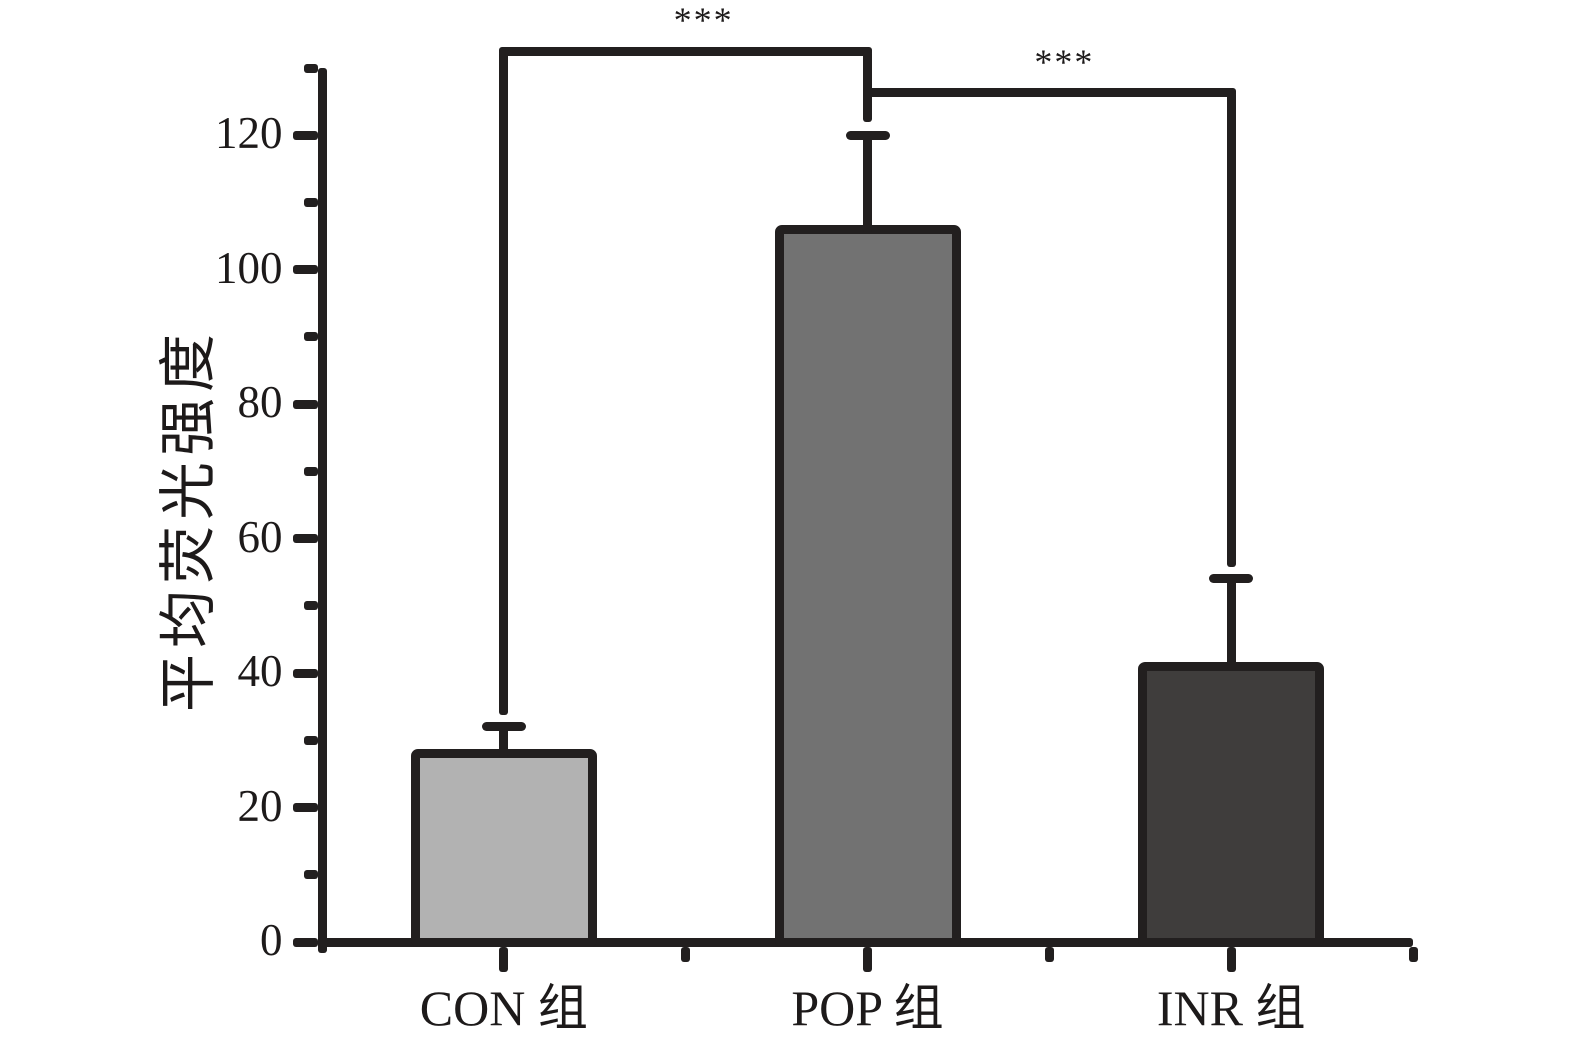  I want to click on y-axis-tick-label: 120, so click(249, 133).